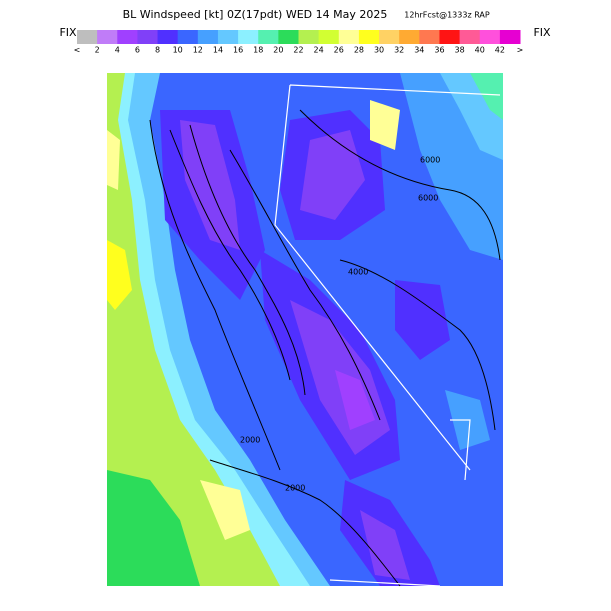 The height and width of the screenshot is (611, 611). Describe the element at coordinates (278, 50) in the screenshot. I see `colorbar-label: 20` at that location.